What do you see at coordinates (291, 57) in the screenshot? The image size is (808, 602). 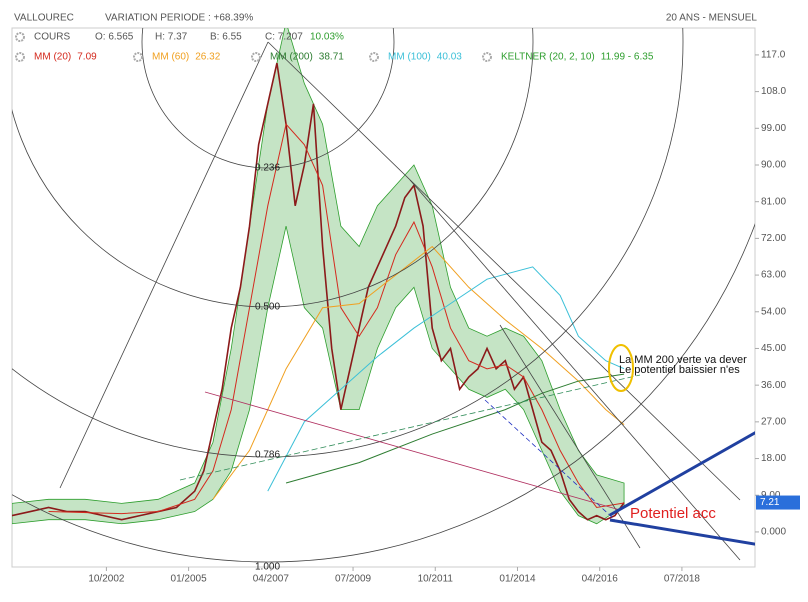 I see `legend-label: MM (200)` at bounding box center [291, 57].